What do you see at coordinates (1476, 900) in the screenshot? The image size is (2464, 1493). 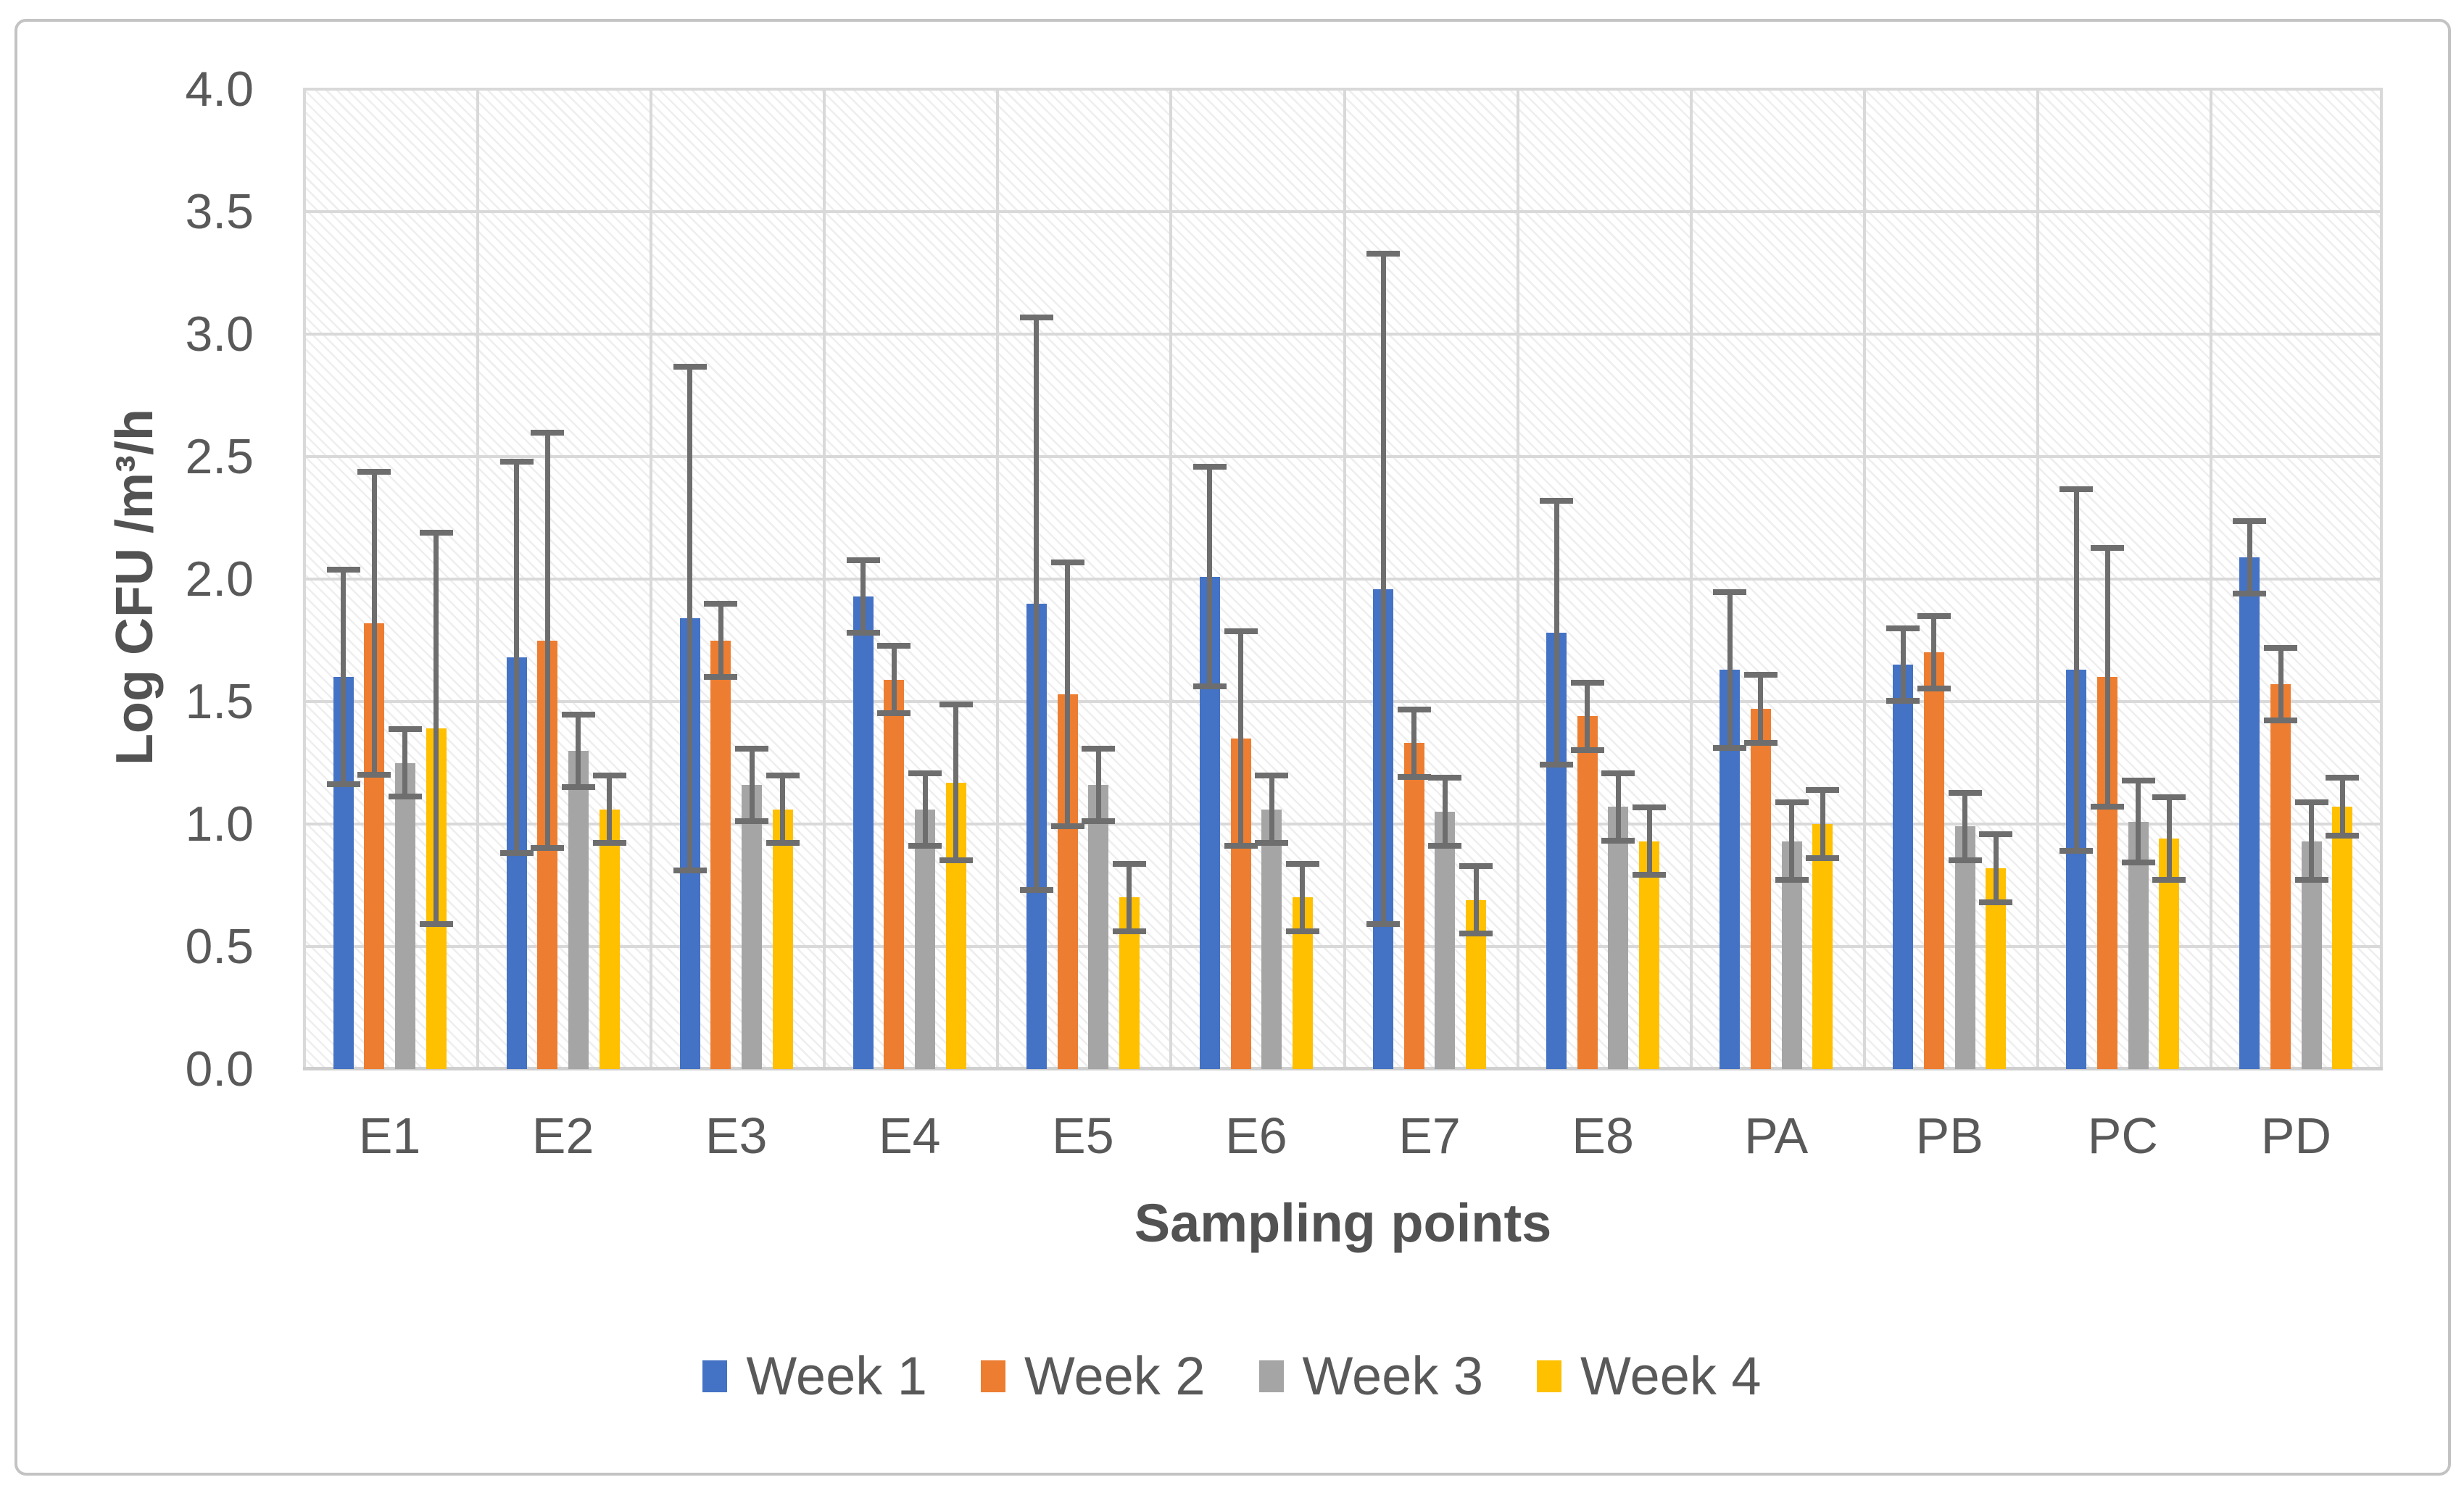 I see `error-bar-week4-e7` at bounding box center [1476, 900].